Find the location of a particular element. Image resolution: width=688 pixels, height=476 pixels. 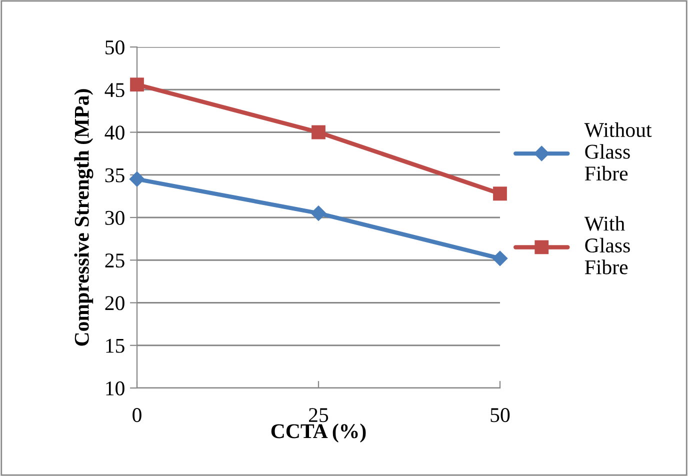

x-tick-label: 50 is located at coordinates (500, 415).